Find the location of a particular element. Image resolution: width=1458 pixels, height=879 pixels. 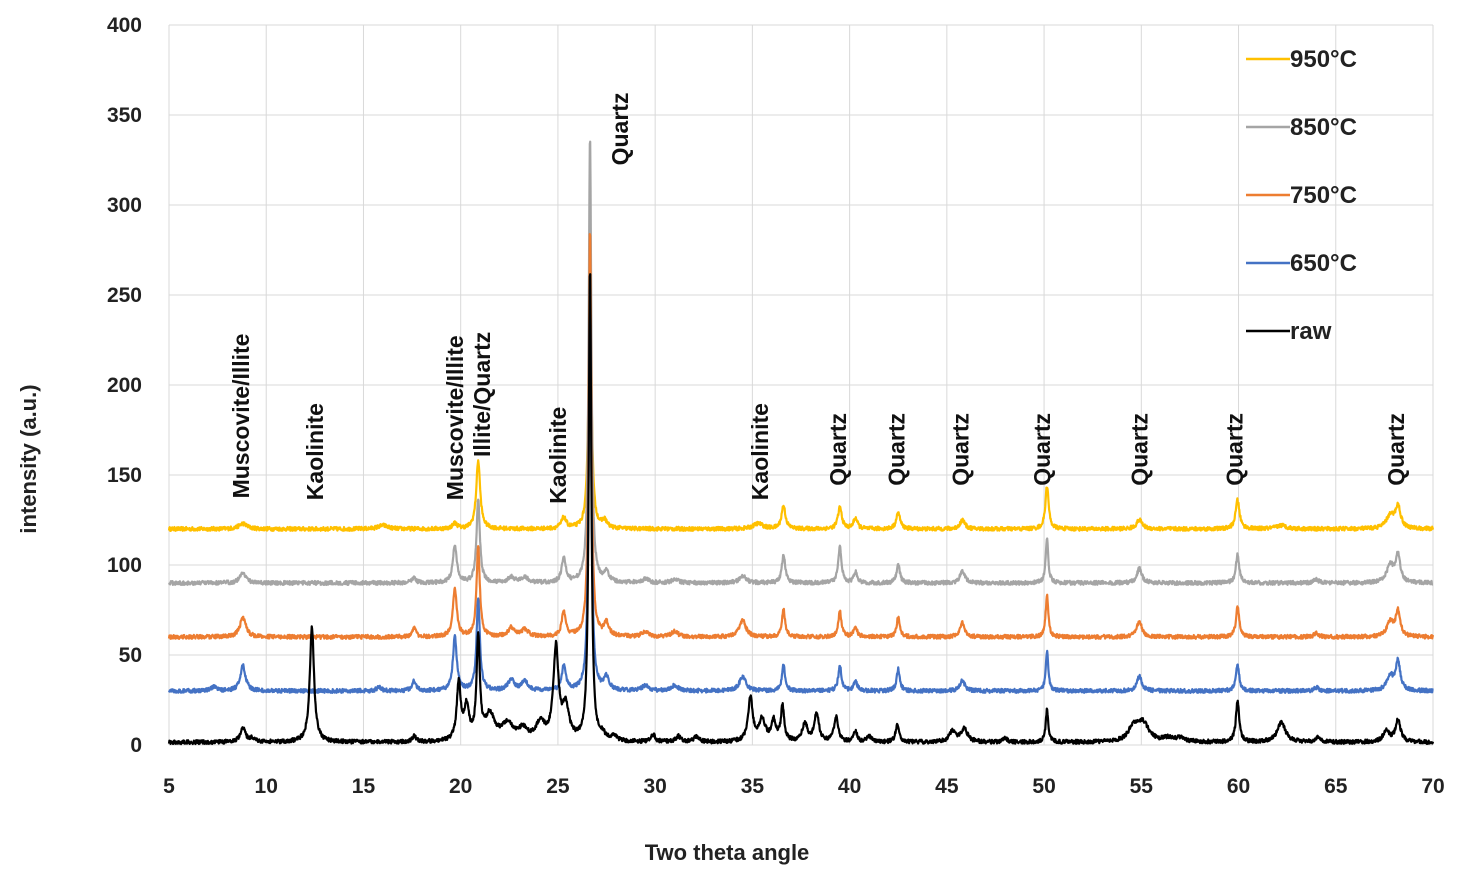

legend-label: 850°C is located at coordinates (1323, 127).